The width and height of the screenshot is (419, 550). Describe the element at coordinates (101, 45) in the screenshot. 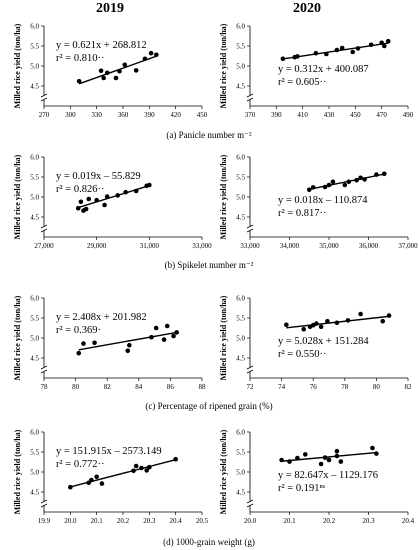

I see `regression-equation: y = 0.621x + 268.812` at that location.